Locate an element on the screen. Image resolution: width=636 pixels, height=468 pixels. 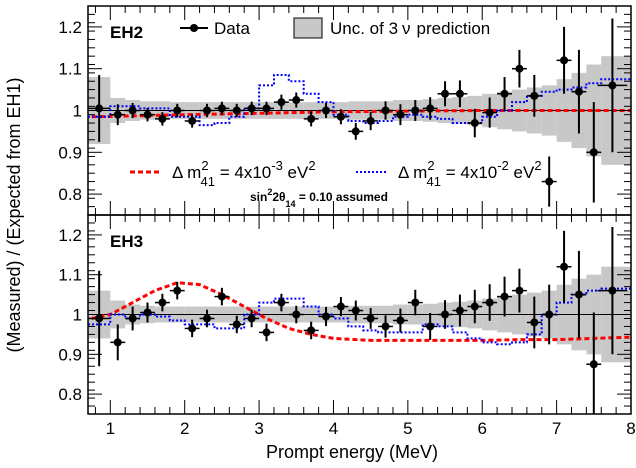
panel-label: EH2 is located at coordinates (126, 32).